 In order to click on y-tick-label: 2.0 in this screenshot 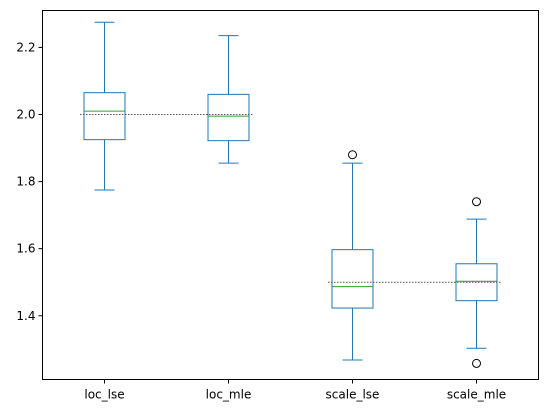, I will do `click(25, 114)`.